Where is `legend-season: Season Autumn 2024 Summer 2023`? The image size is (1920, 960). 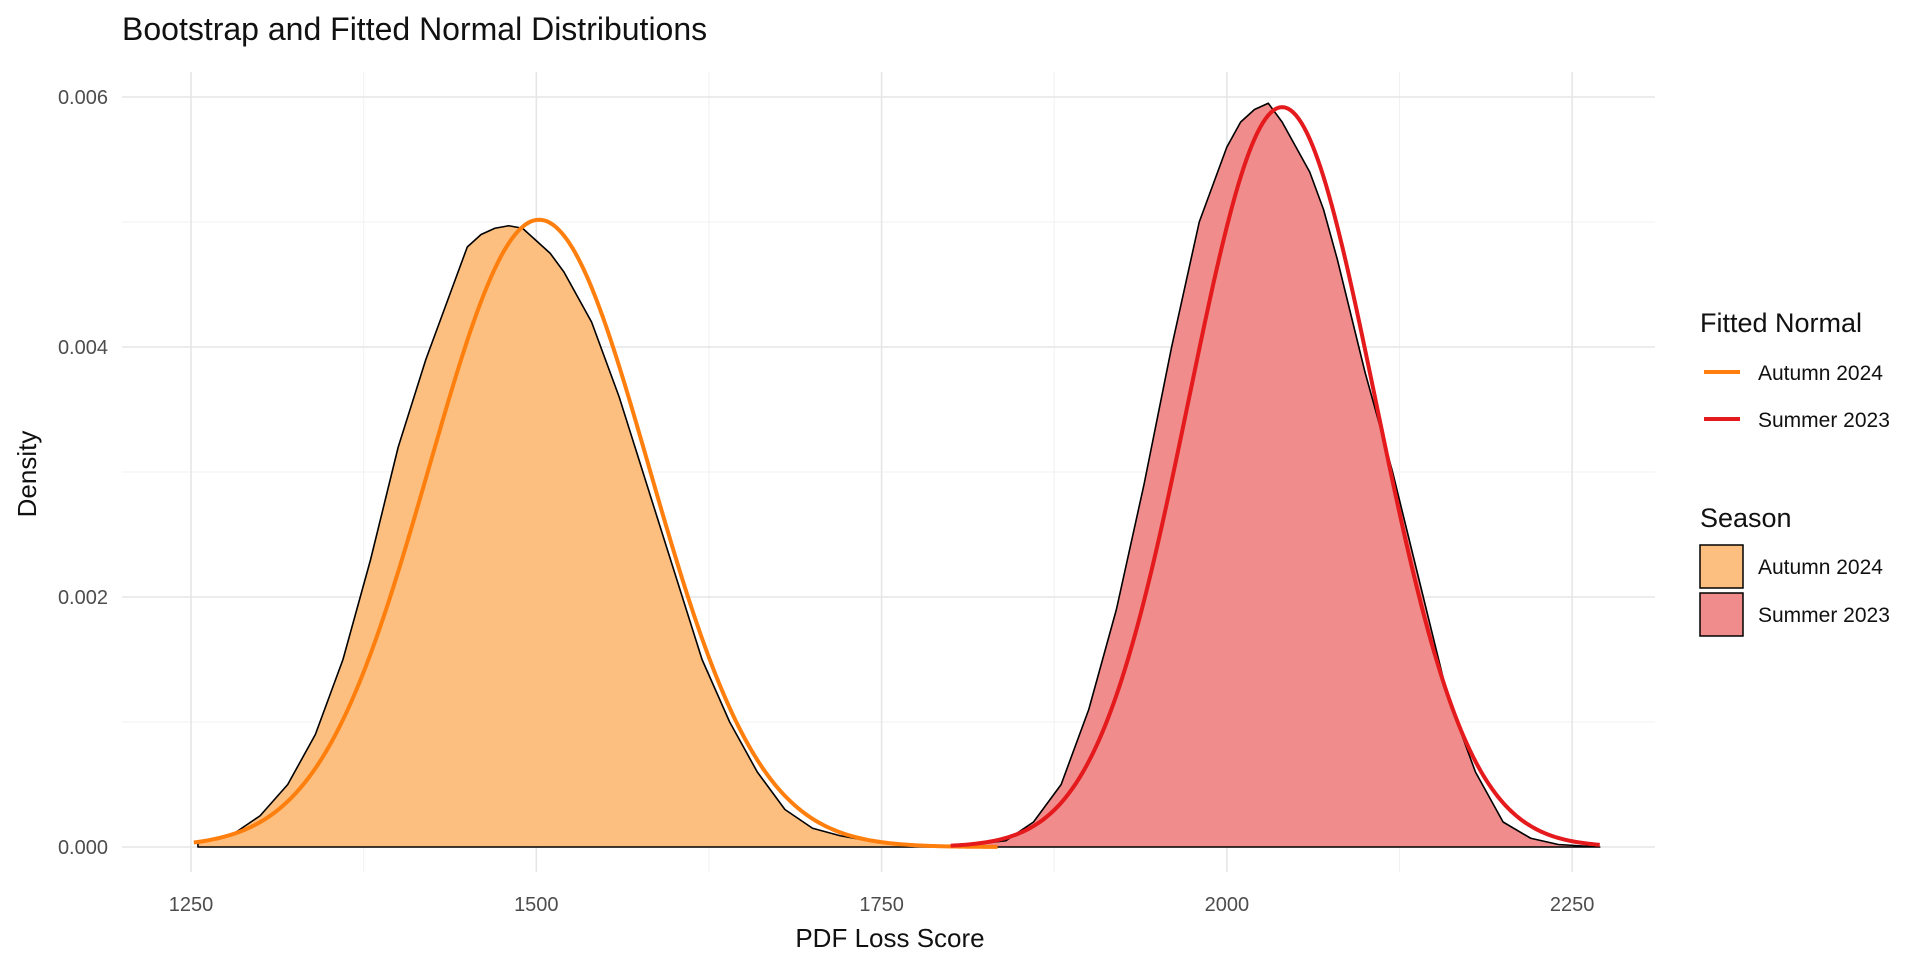
legend-season: Season Autumn 2024 Summer 2023 is located at coordinates (1794, 570).